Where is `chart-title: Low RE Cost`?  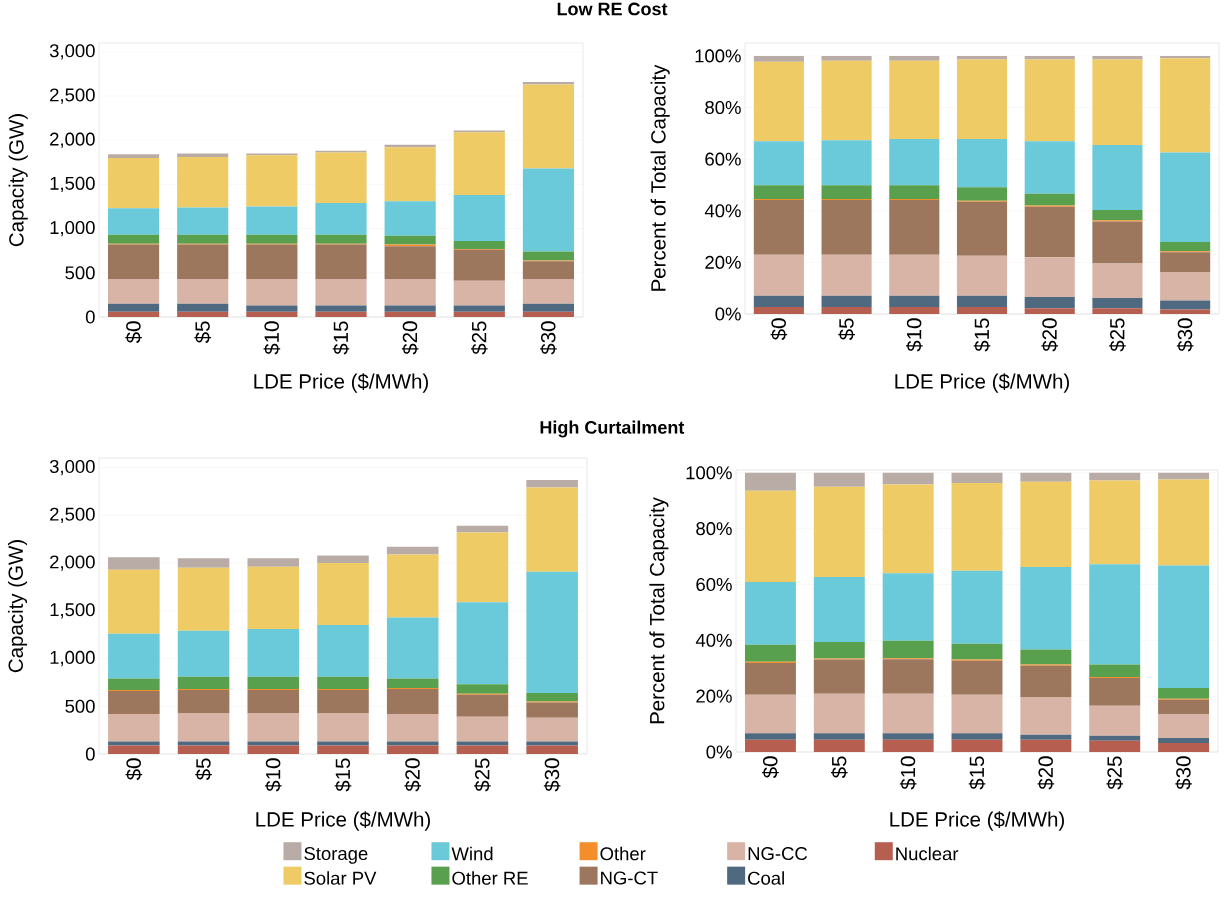 chart-title: Low RE Cost is located at coordinates (612, 9).